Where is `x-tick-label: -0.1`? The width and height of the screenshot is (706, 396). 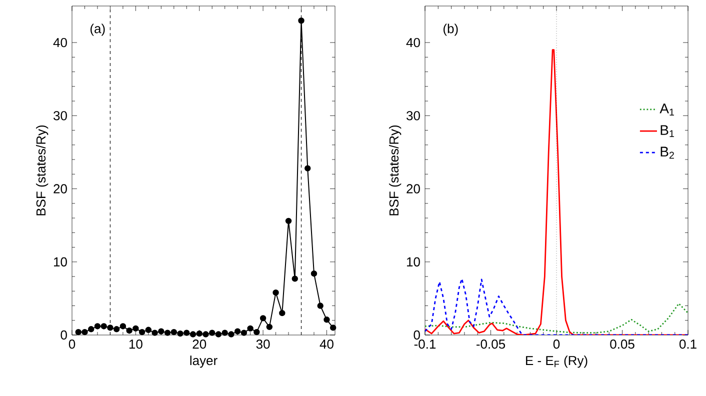 x-tick-label: -0.1 is located at coordinates (425, 344).